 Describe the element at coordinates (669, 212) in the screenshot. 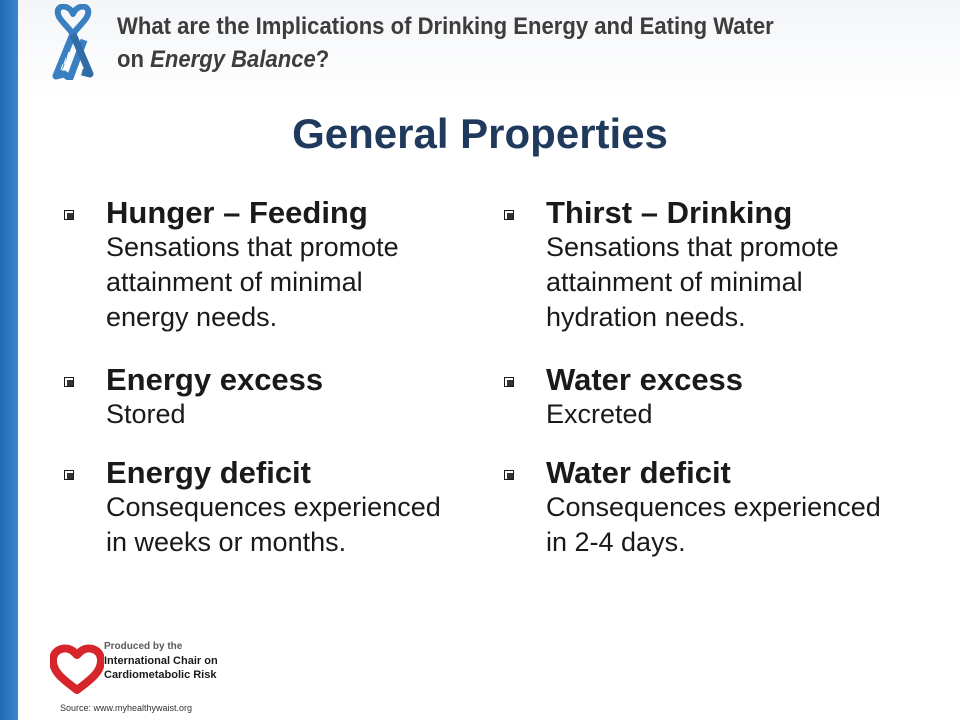

I see `item-title: Thirst – Drinking` at that location.